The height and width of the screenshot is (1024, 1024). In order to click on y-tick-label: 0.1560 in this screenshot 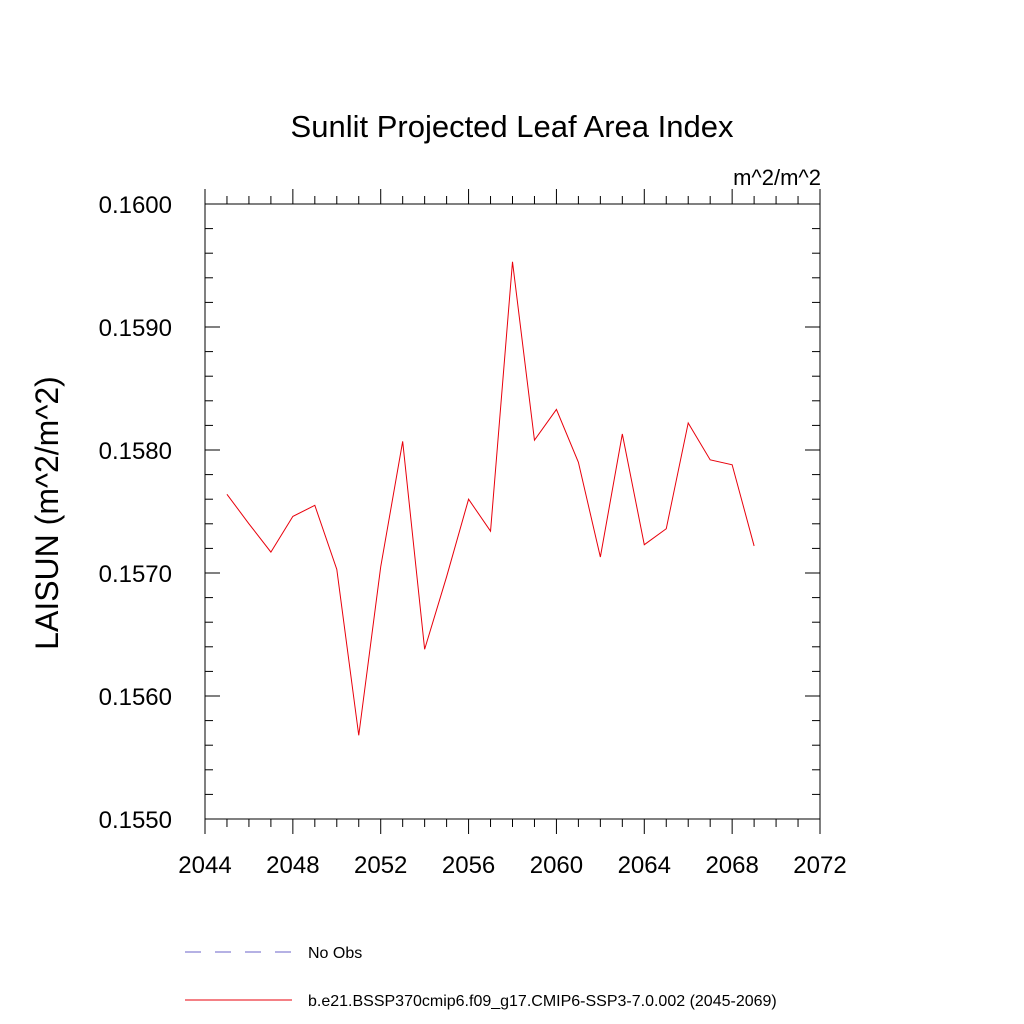, I will do `click(135, 697)`.